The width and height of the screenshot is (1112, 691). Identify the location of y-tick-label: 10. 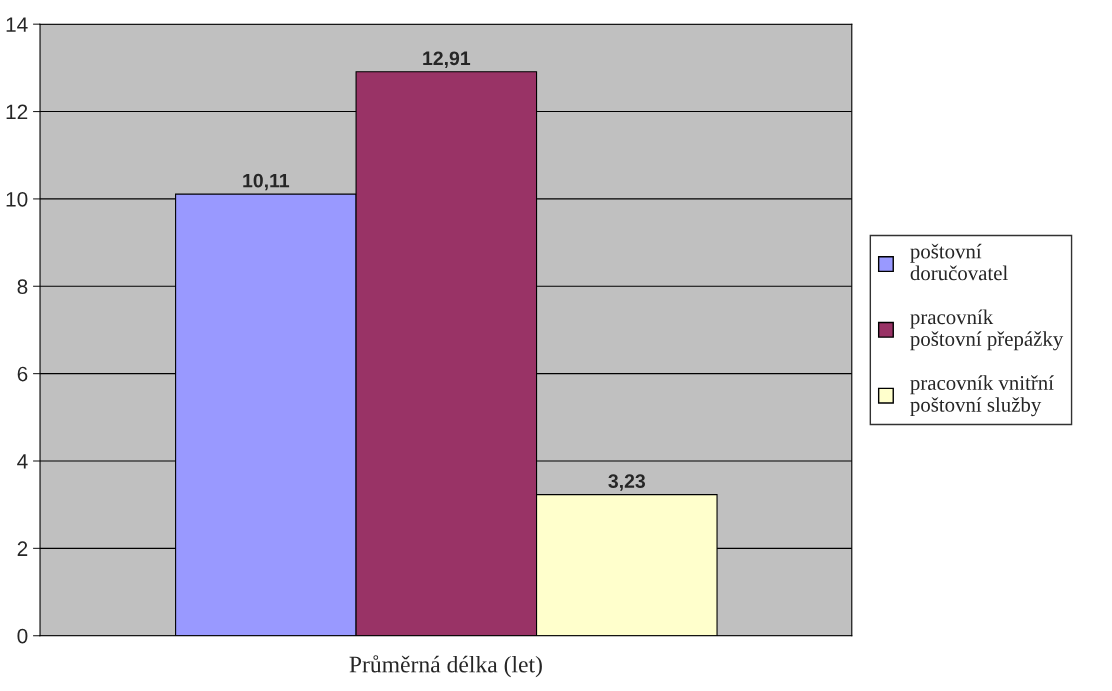
(17, 199).